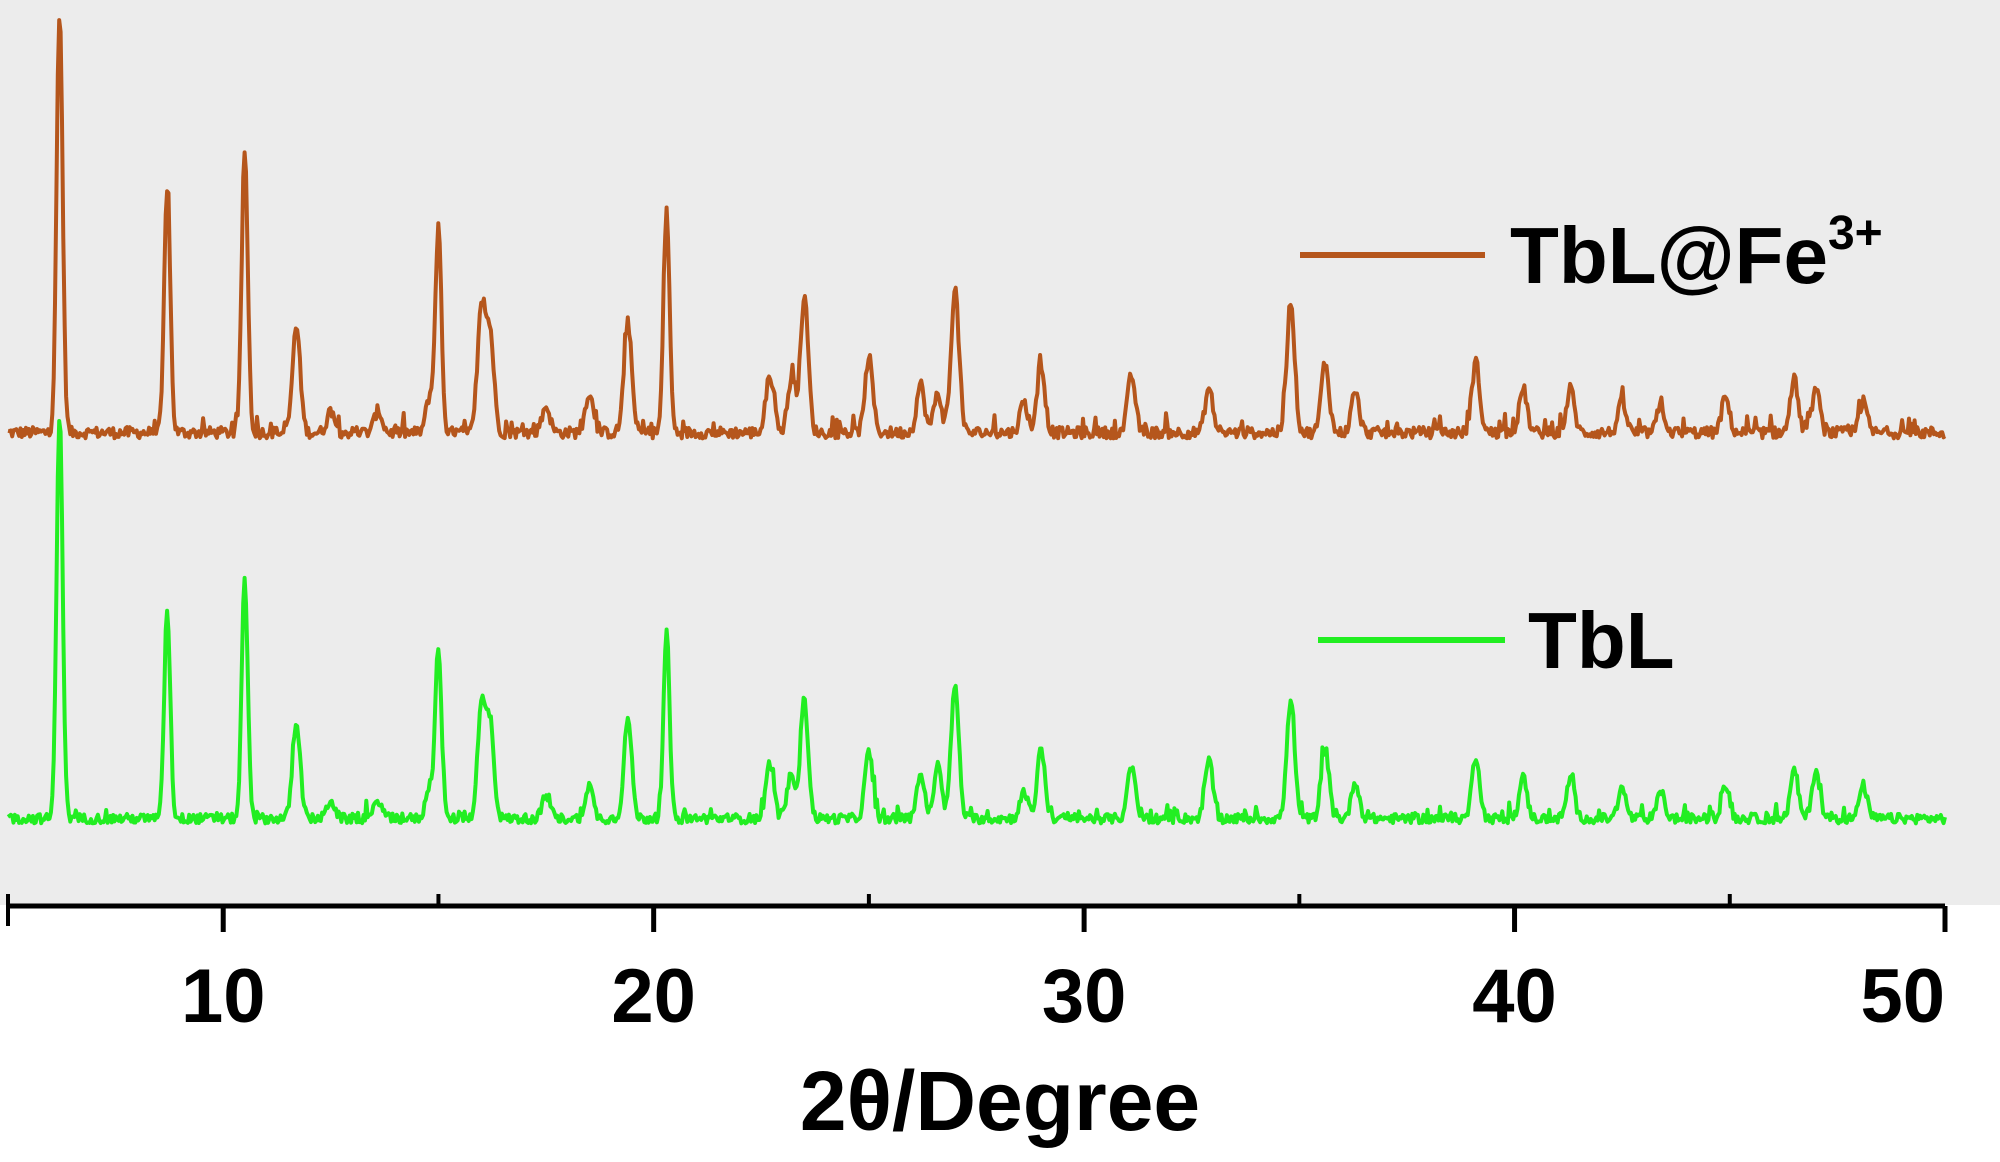 The width and height of the screenshot is (2000, 1162). Describe the element at coordinates (1855, 233) in the screenshot. I see `legend-label-superscript: 3+` at that location.